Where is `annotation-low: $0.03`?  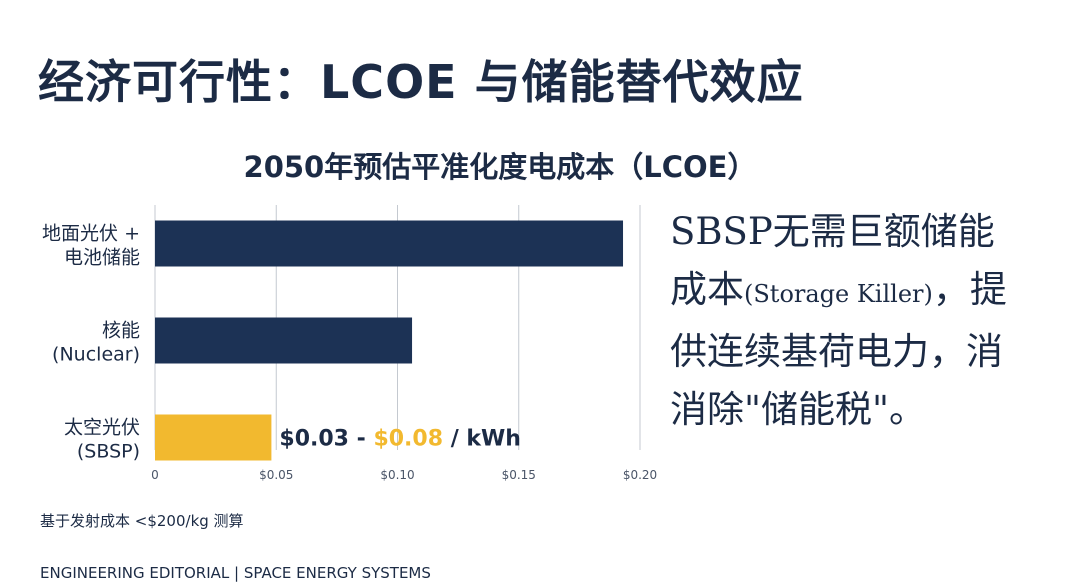 annotation-low: $0.03 is located at coordinates (314, 439).